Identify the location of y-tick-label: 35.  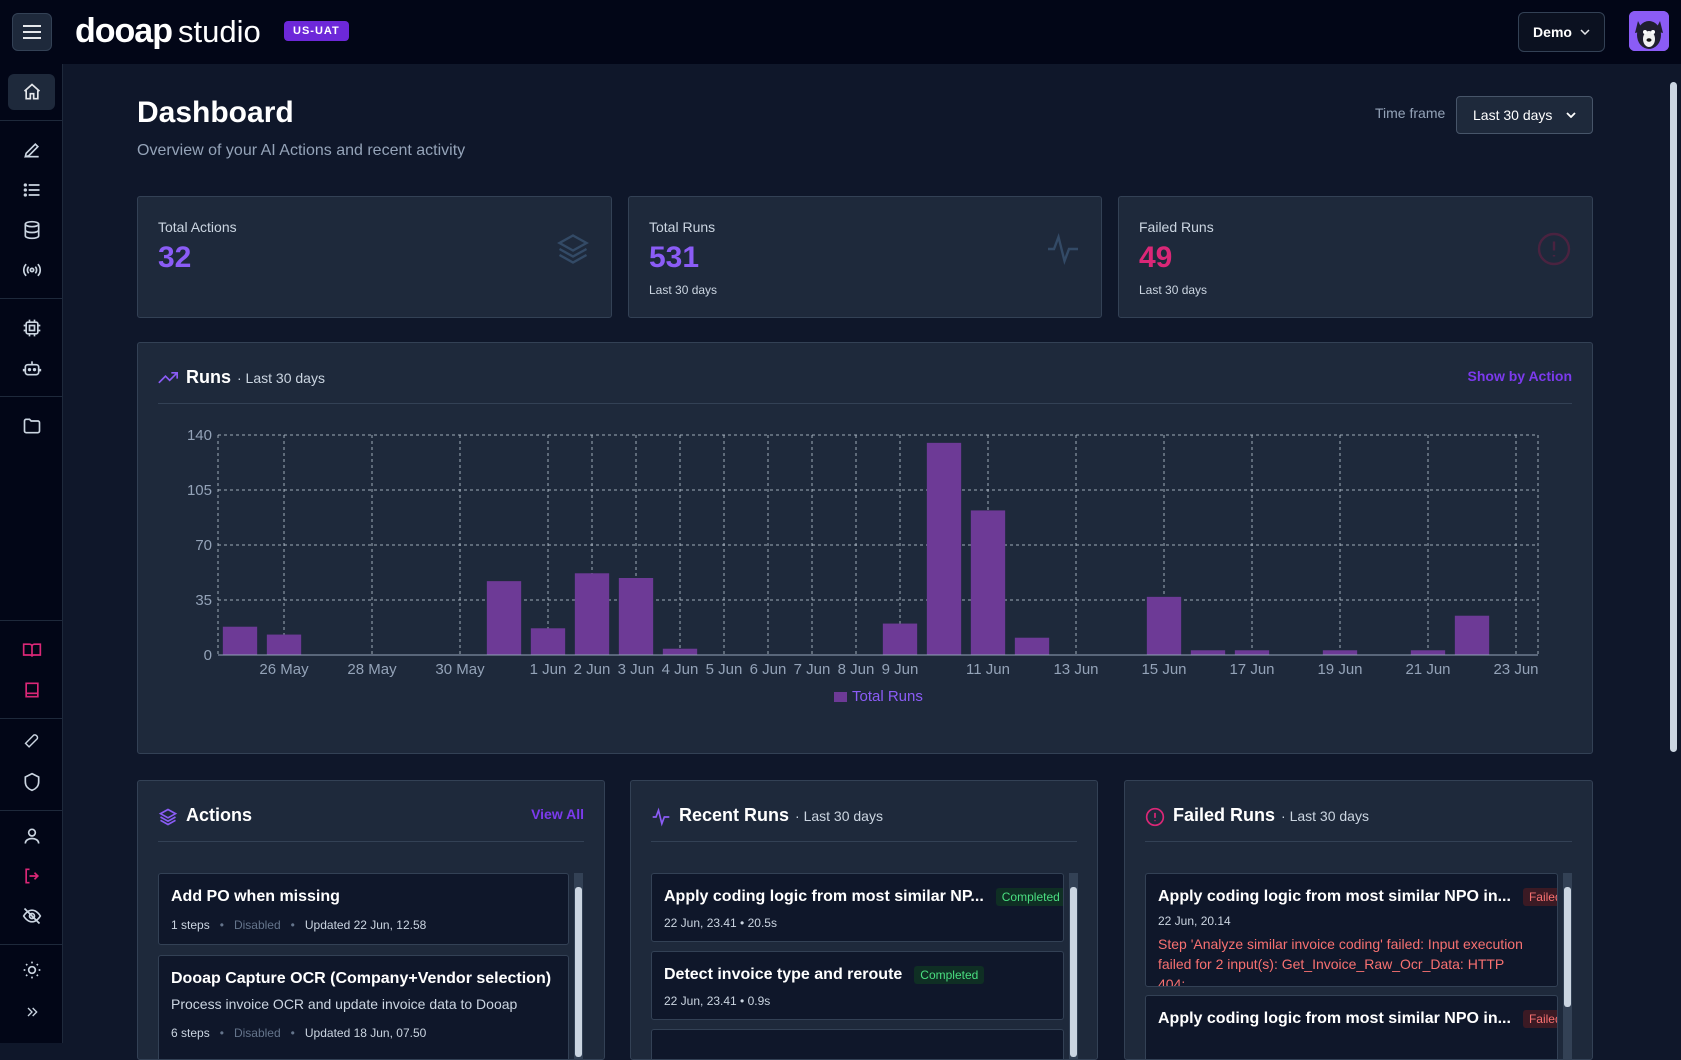
(203, 600).